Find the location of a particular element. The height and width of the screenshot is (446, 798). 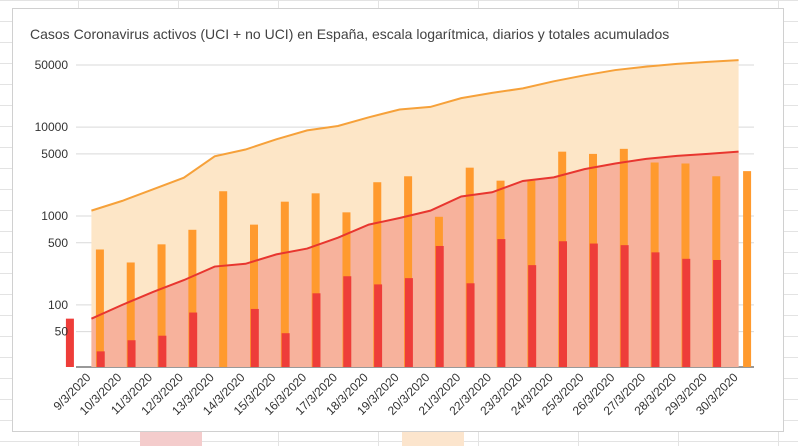

y-tick-label: 10000 is located at coordinates (52, 127).